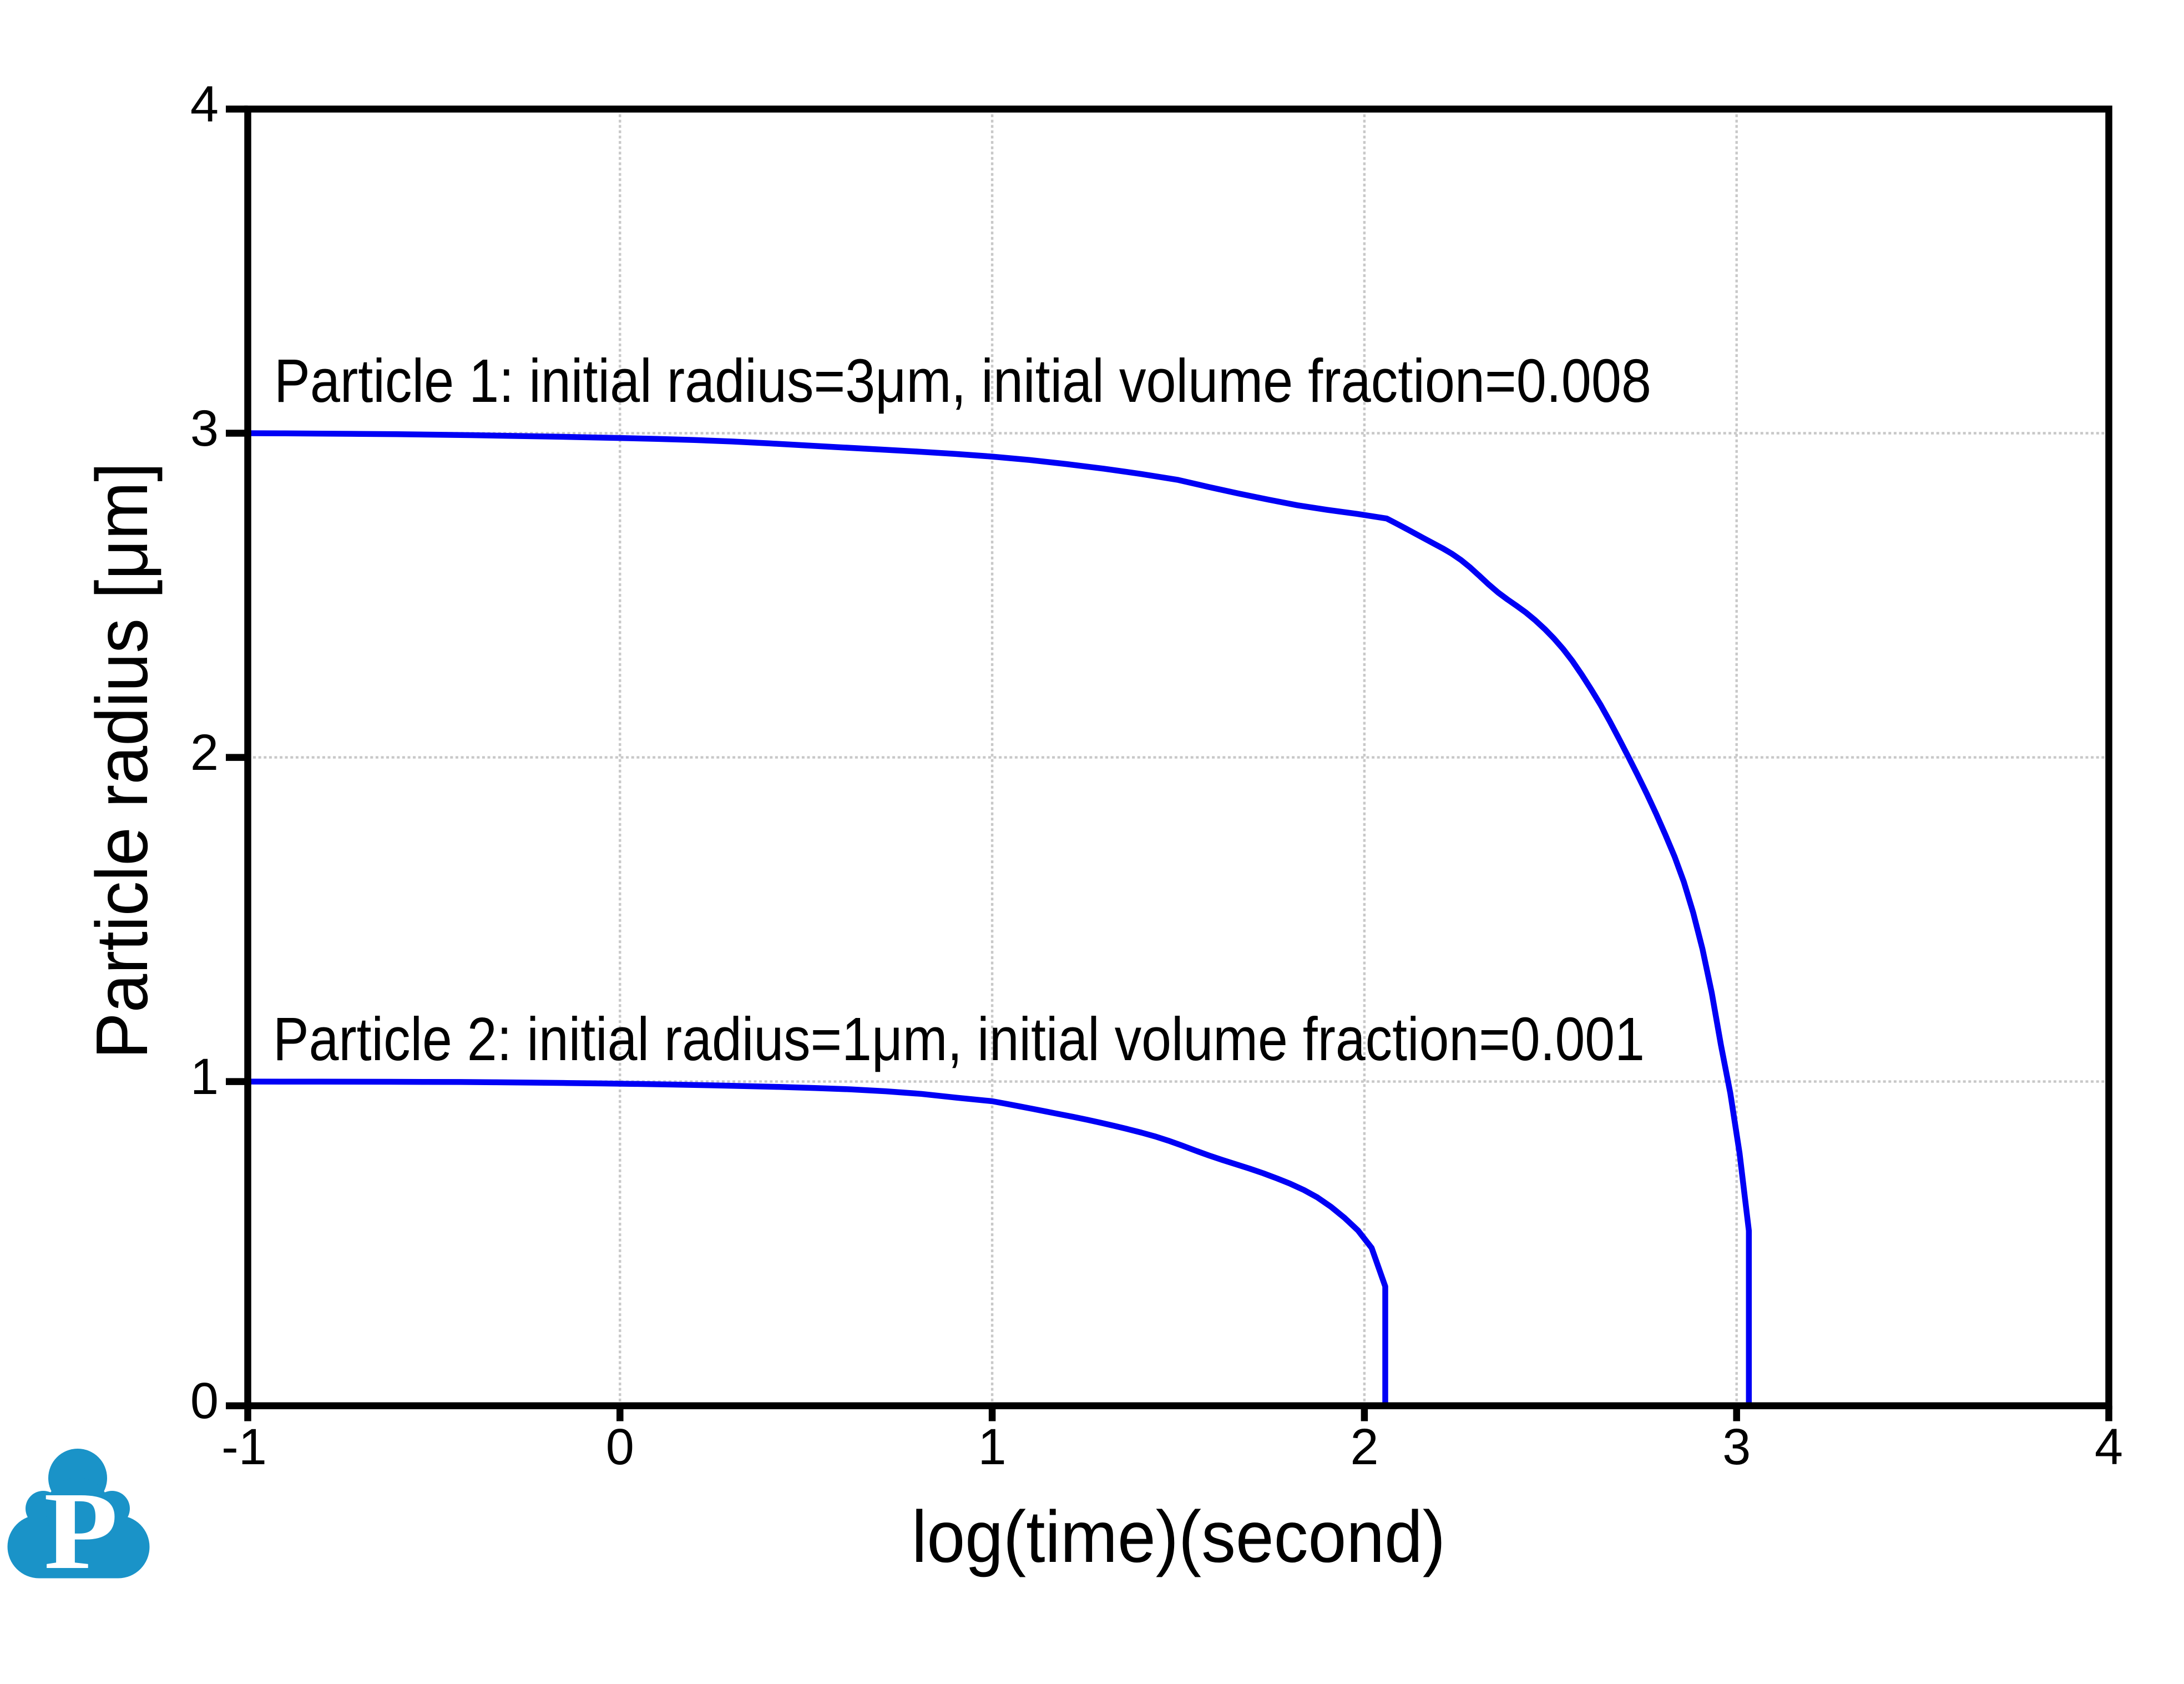  What do you see at coordinates (81, 1531) in the screenshot?
I see `svg-text: P` at bounding box center [81, 1531].